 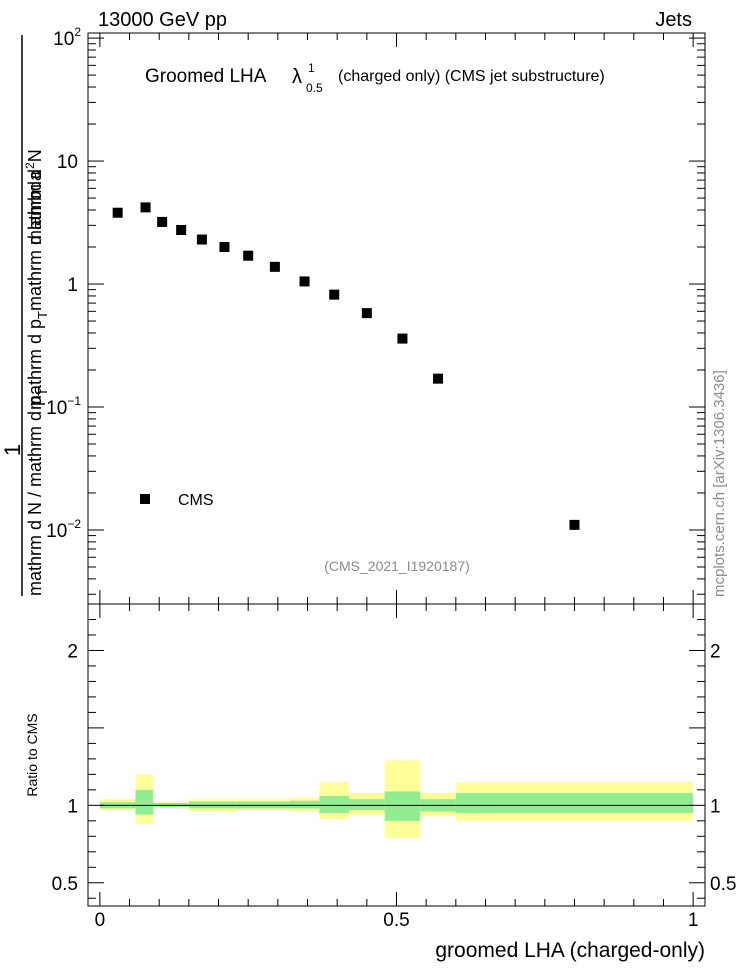 What do you see at coordinates (471, 76) in the screenshot?
I see `title-rest: (charged only) (CMS jet substructure)` at bounding box center [471, 76].